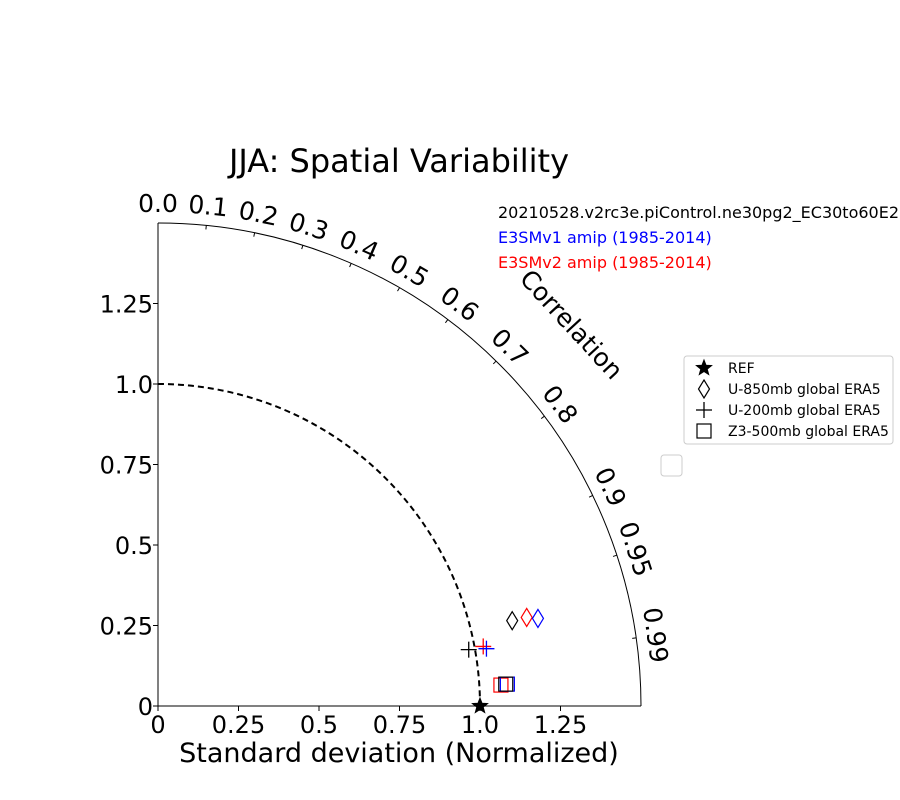 This screenshot has height=800, width=900. What do you see at coordinates (399, 753) in the screenshot?
I see `x-axis-label: Standard deviation (Normalized)` at bounding box center [399, 753].